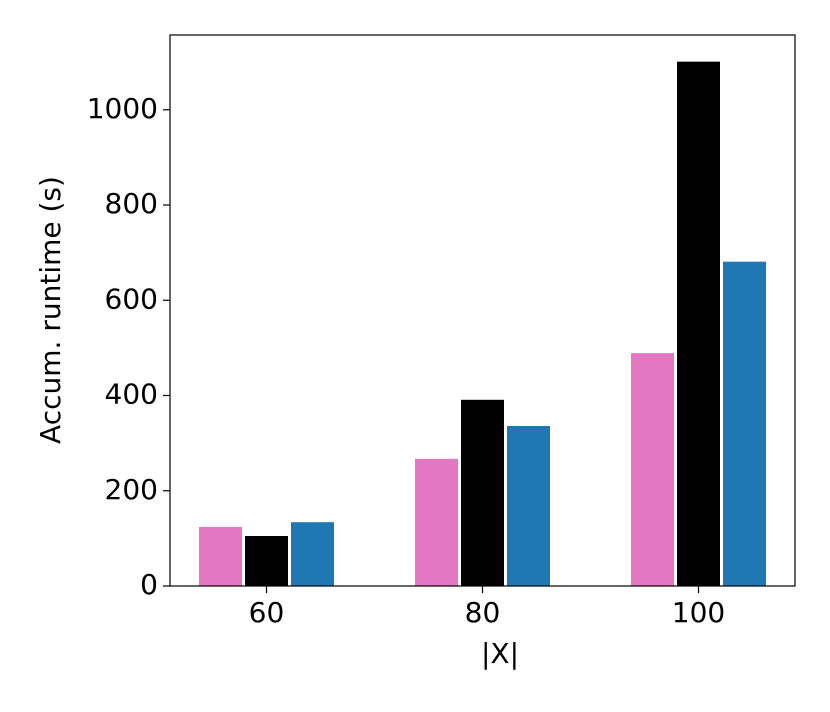  I want to click on y-tick-label: 200, so click(131, 489).